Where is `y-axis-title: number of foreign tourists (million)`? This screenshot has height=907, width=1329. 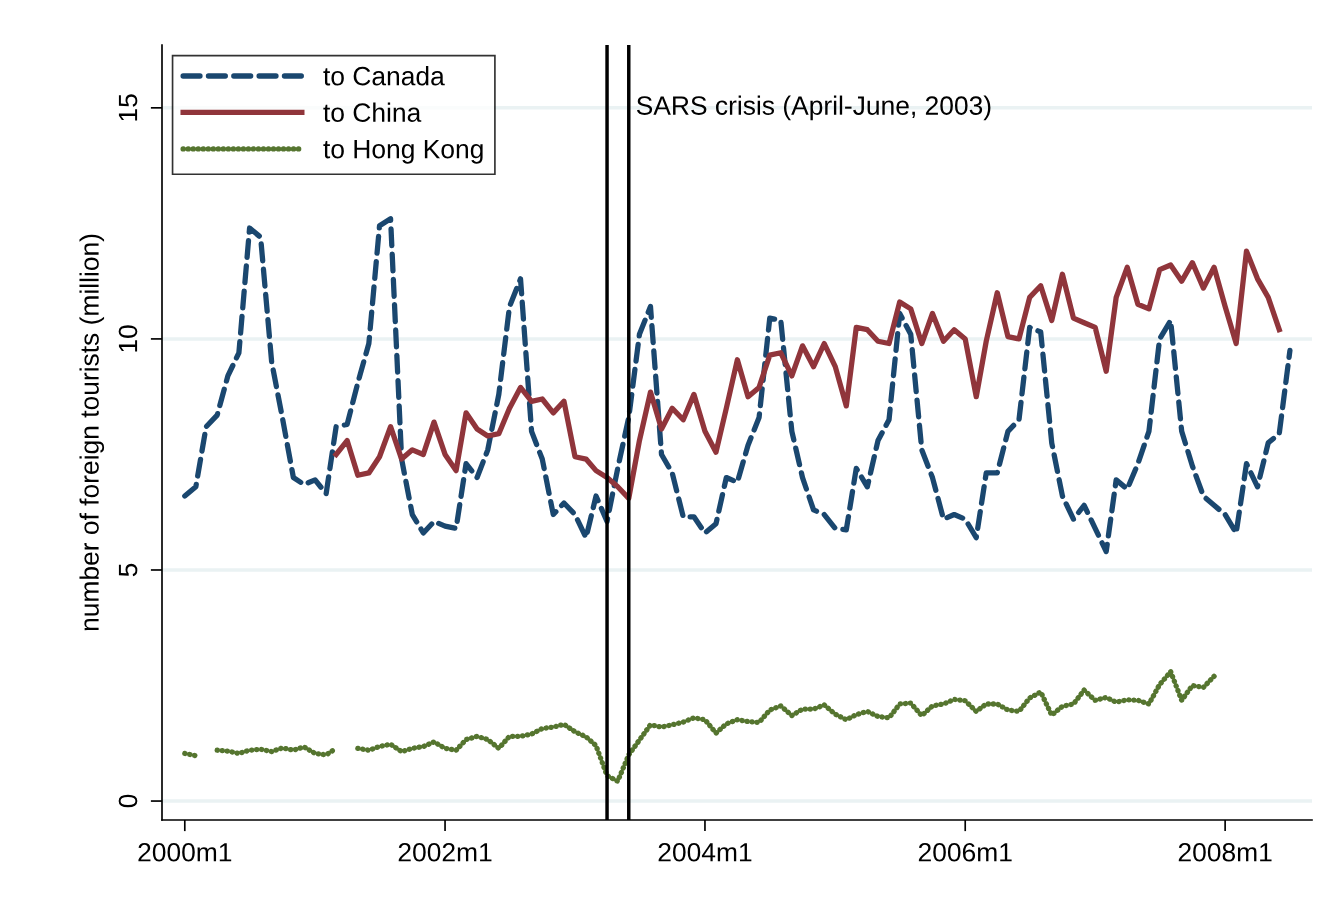 y-axis-title: number of foreign tourists (million) is located at coordinates (92, 432).